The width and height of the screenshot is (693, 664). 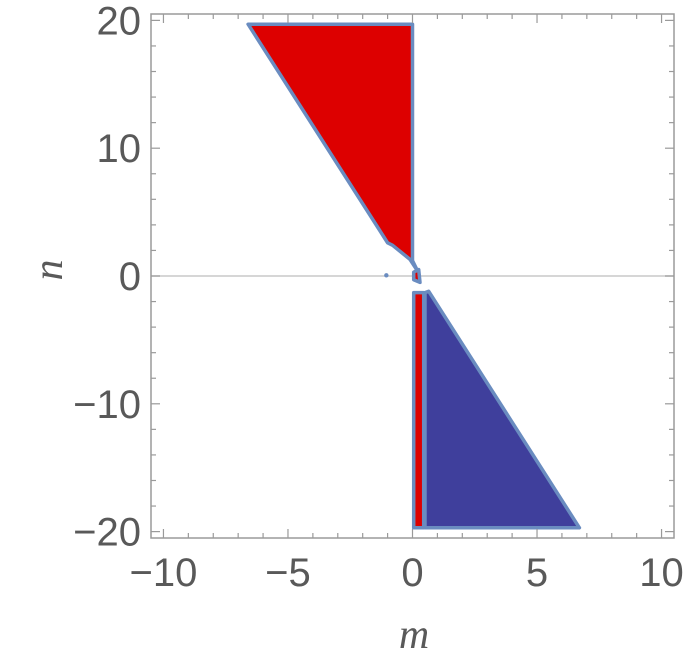 What do you see at coordinates (119, 21) in the screenshot?
I see `y-tick-label: 20` at bounding box center [119, 21].